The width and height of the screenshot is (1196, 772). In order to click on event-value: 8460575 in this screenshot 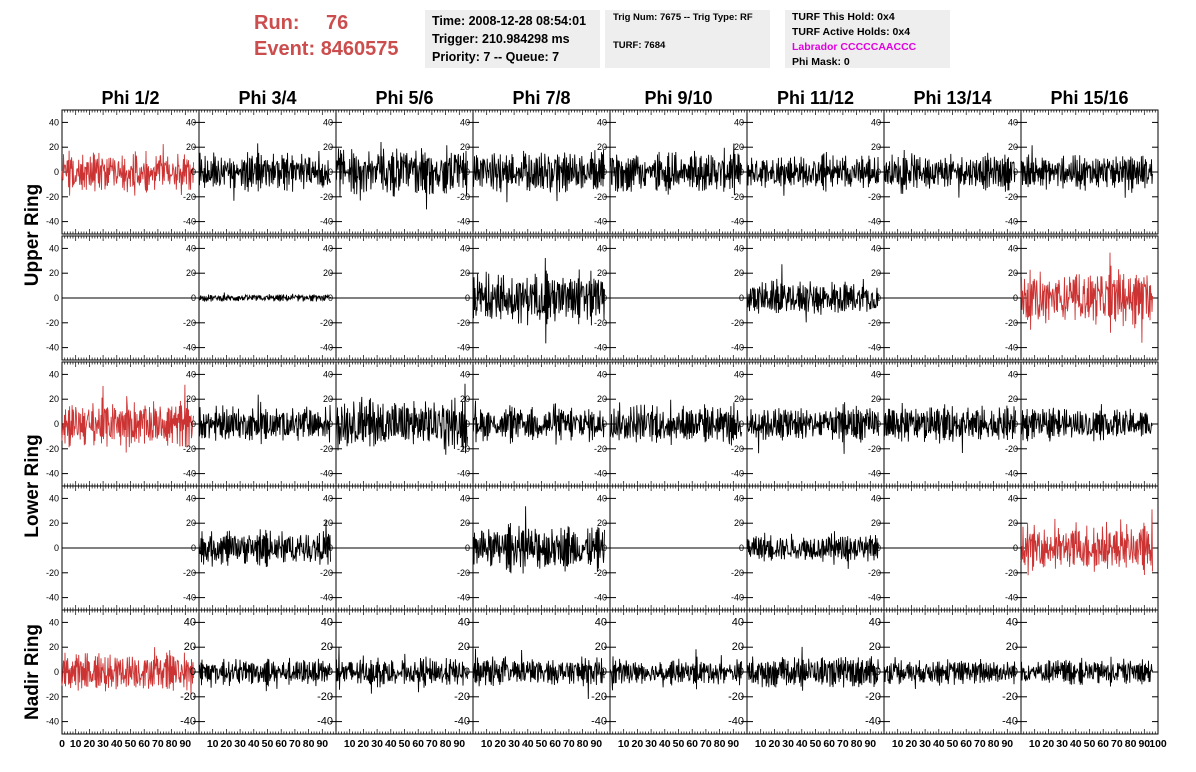, I will do `click(359, 49)`.